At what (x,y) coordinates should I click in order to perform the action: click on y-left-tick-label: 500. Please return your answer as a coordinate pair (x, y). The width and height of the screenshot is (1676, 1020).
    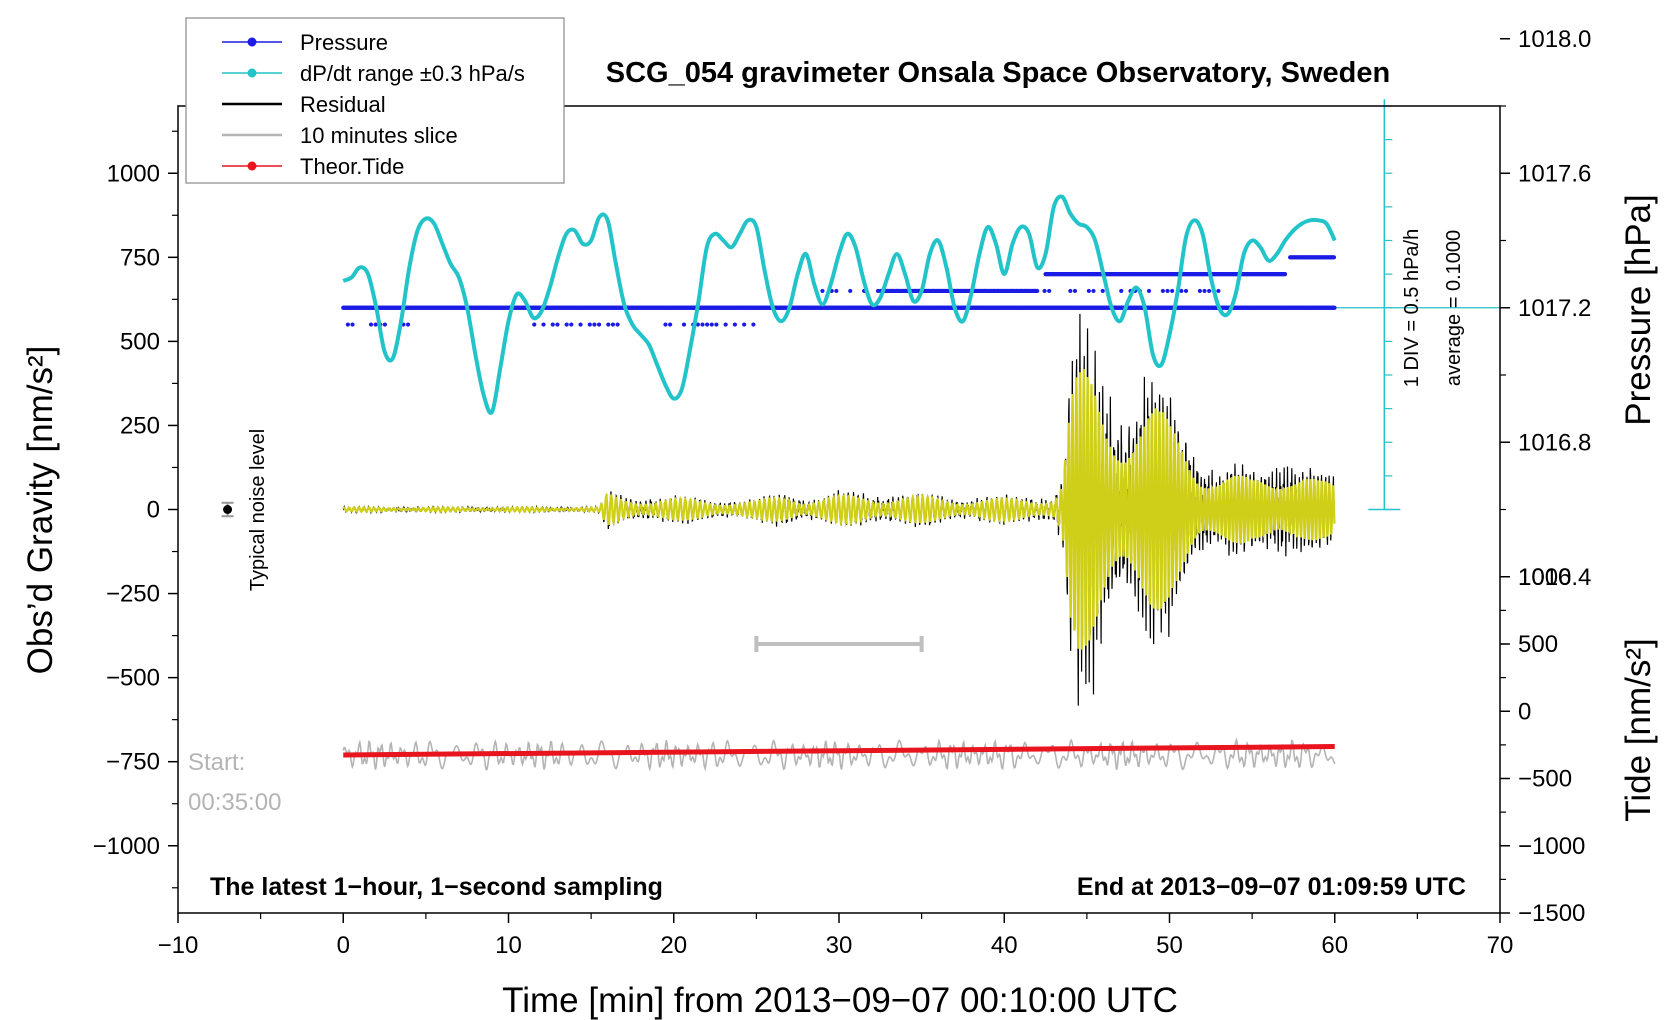
    Looking at the image, I should click on (140, 341).